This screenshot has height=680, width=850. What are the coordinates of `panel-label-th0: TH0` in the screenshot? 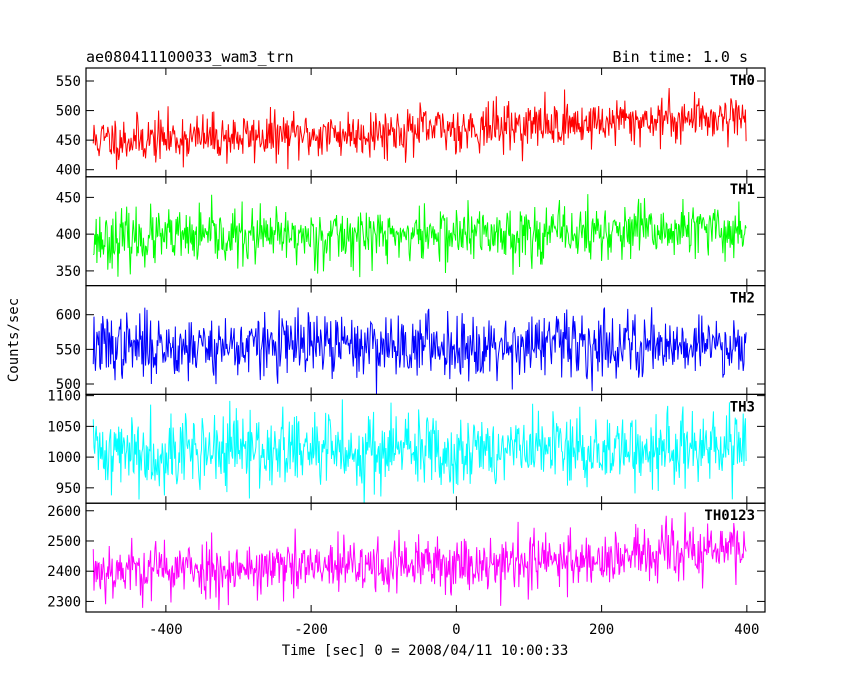 It's located at (742, 81).